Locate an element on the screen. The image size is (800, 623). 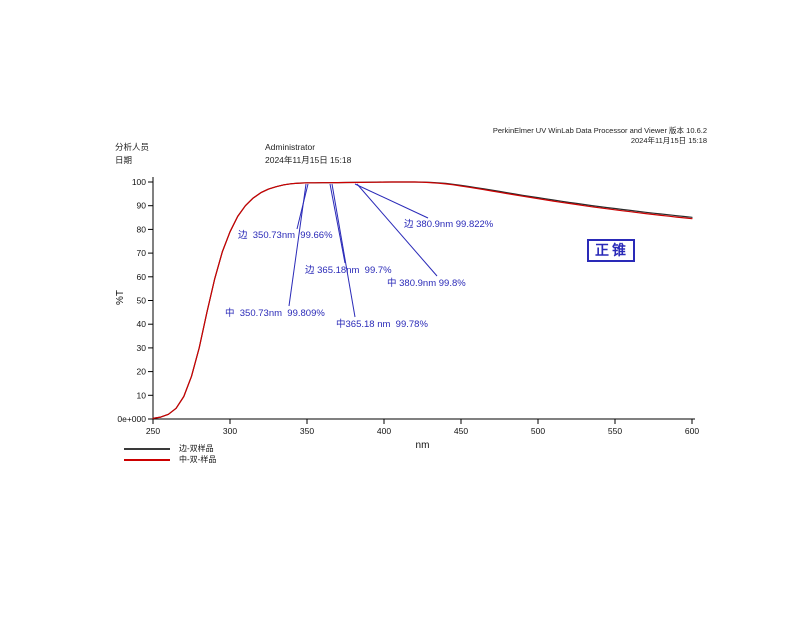
legend-label: 中-双-样品 is located at coordinates (198, 459).